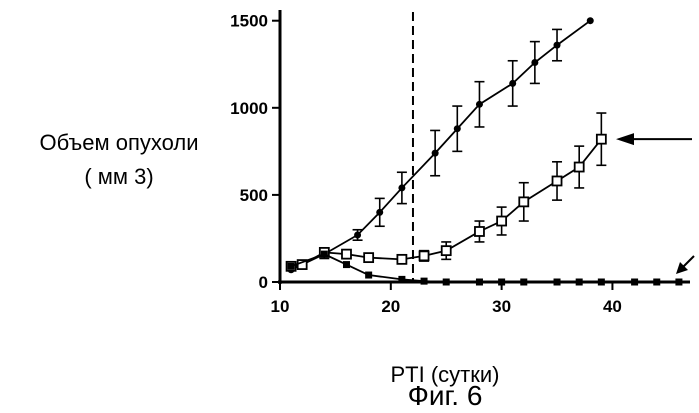 Image resolution: width=699 pixels, height=413 pixels. What do you see at coordinates (263, 282) in the screenshot?
I see `y-tick-label: 0` at bounding box center [263, 282].